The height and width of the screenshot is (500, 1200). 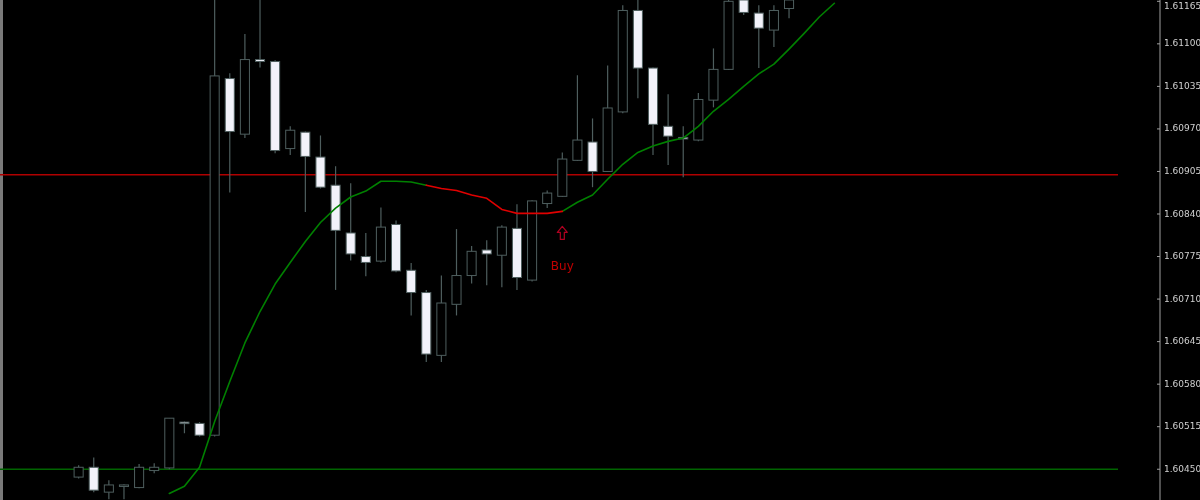 What do you see at coordinates (1182, 298) in the screenshot?
I see `y-tick-label: 1.60710` at bounding box center [1182, 298].